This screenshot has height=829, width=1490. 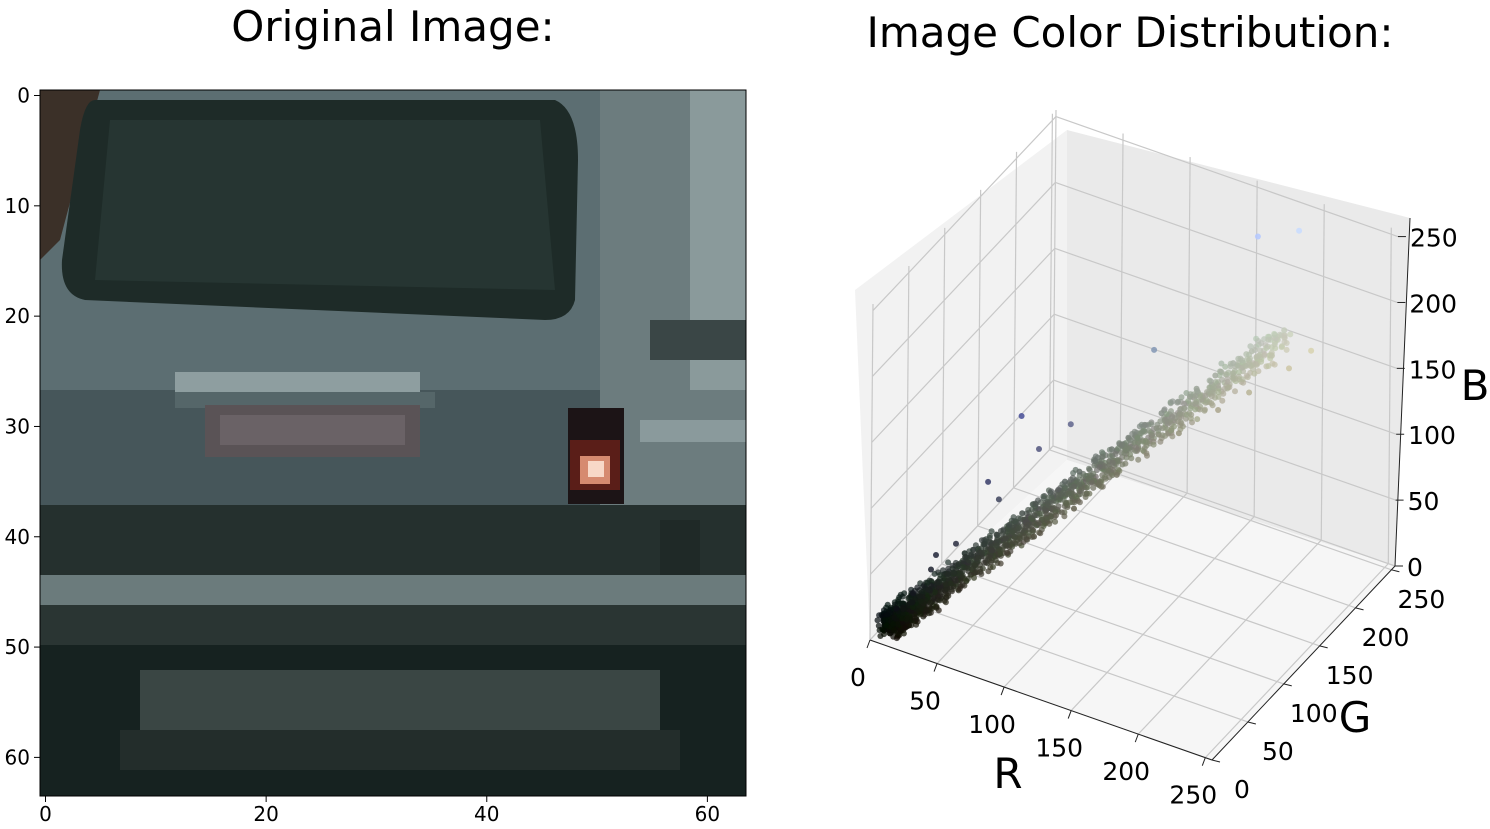 I want to click on pane-left, so click(x=961, y=385).